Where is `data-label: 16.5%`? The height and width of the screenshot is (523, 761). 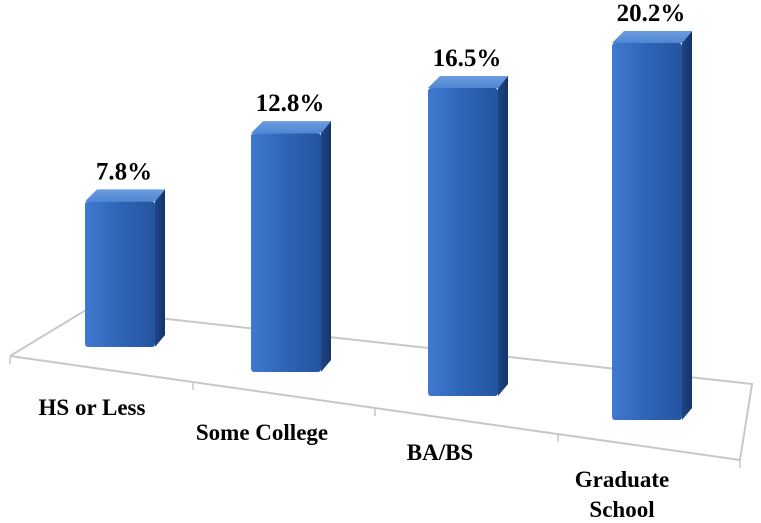
data-label: 16.5% is located at coordinates (467, 58).